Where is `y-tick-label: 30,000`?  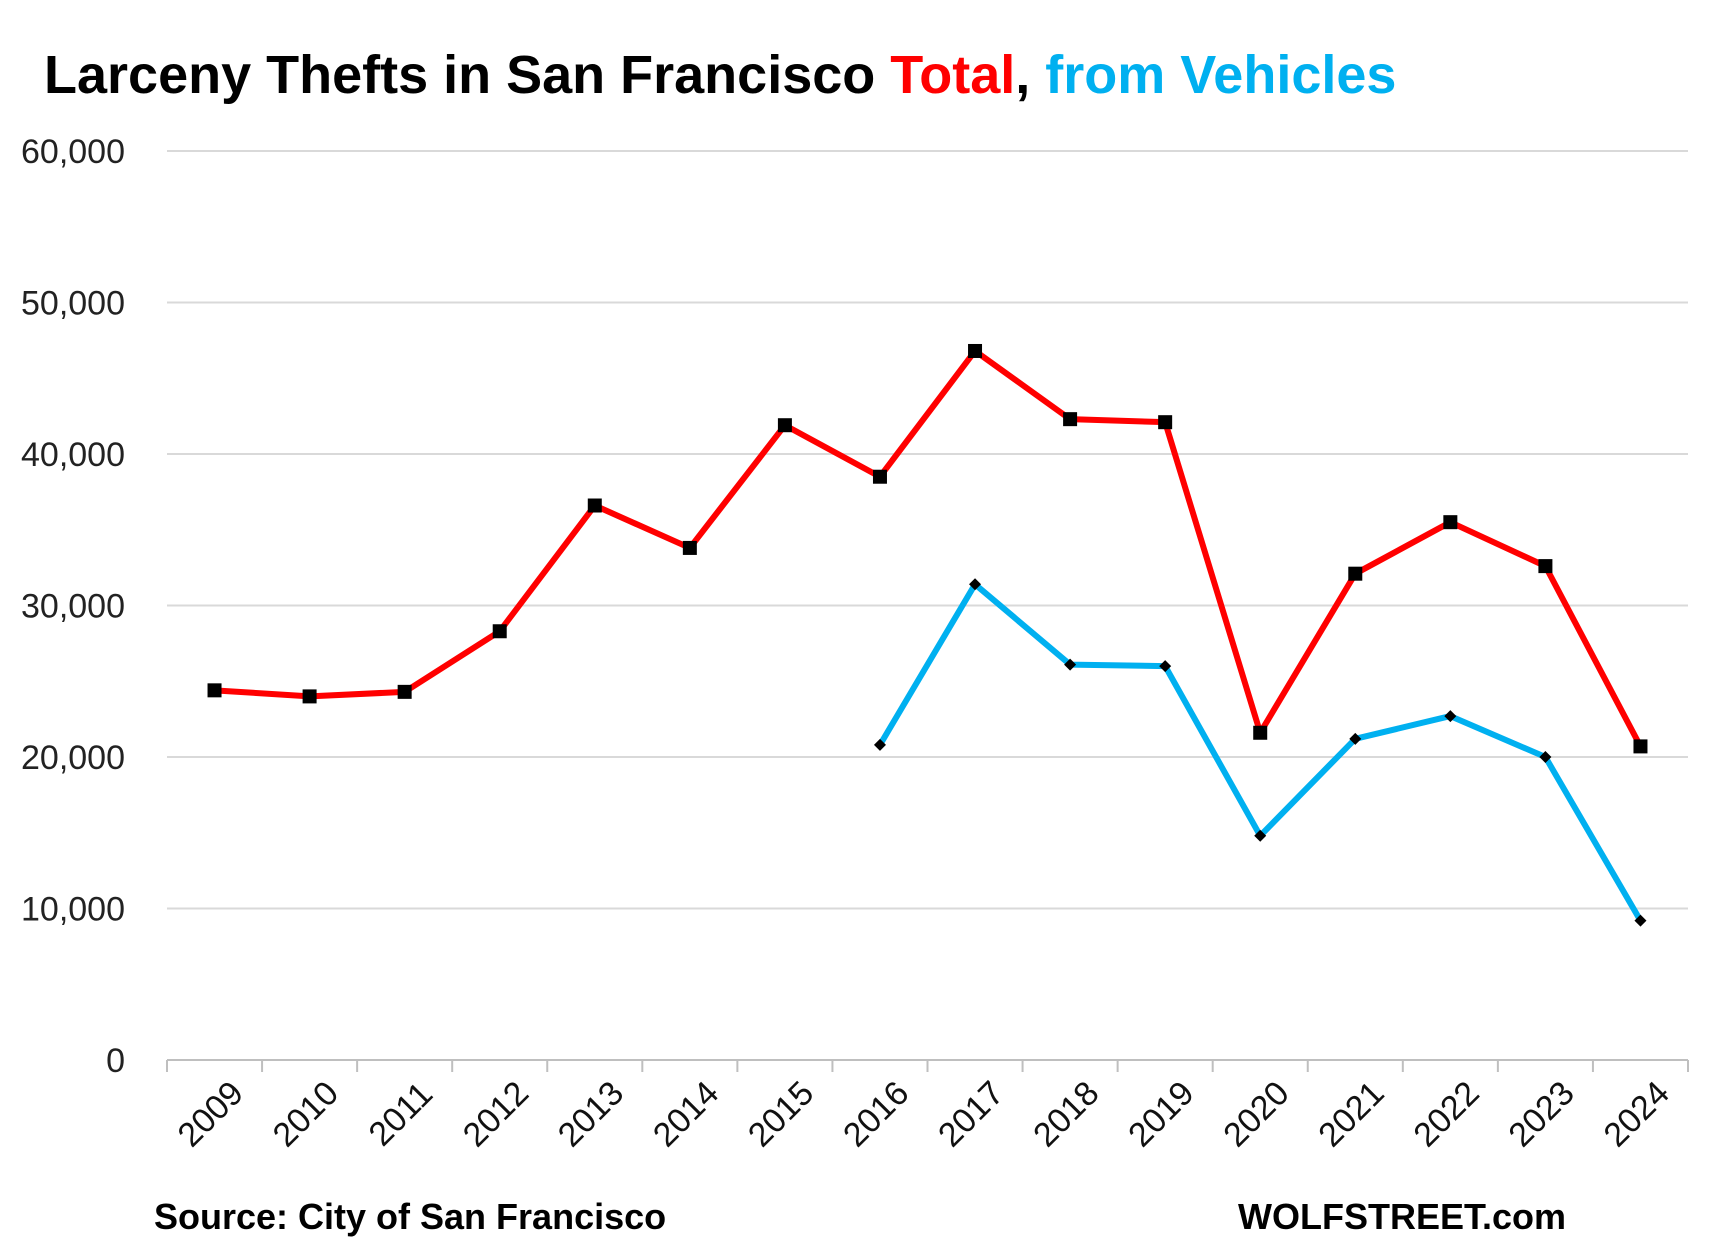 y-tick-label: 30,000 is located at coordinates (73, 607).